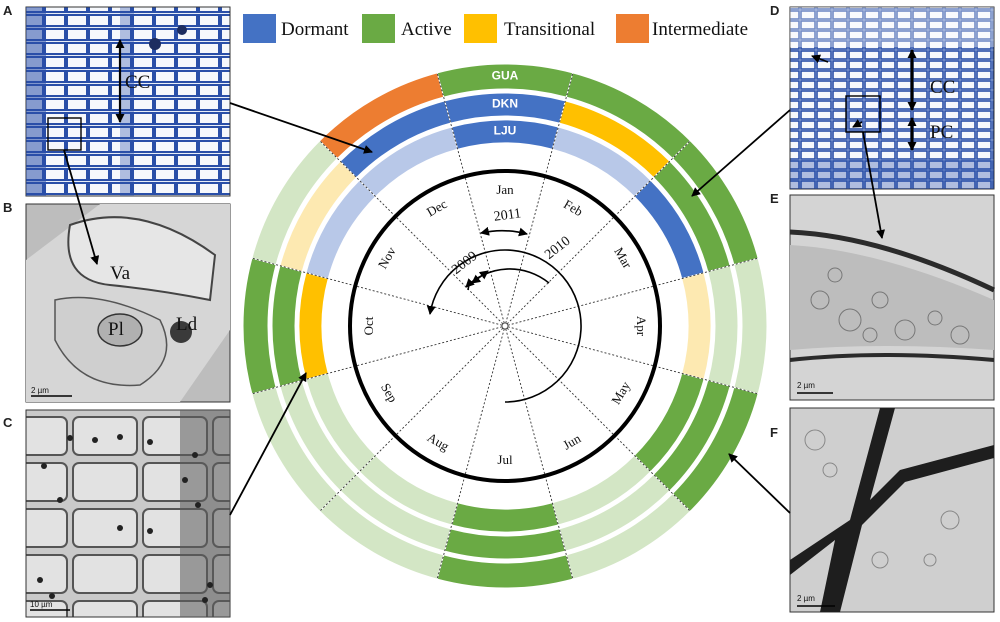 The width and height of the screenshot is (1000, 622). Describe the element at coordinates (620, 392) in the screenshot. I see `month-label-may: May` at that location.